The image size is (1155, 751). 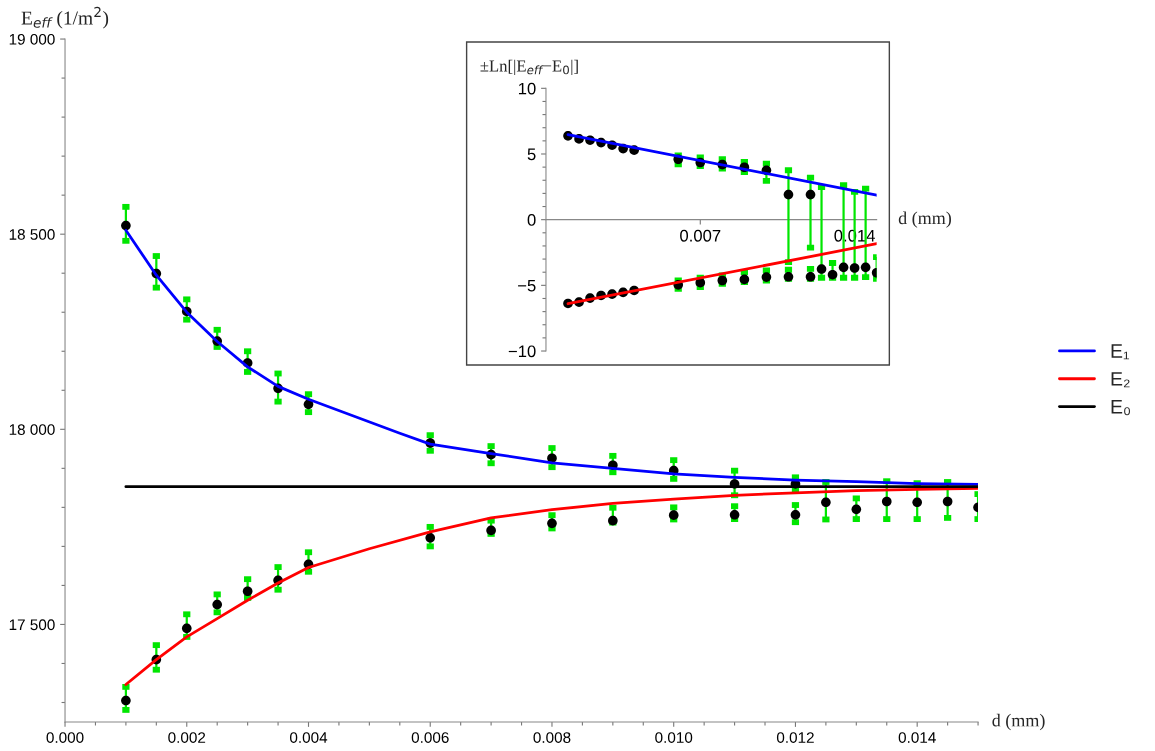 What do you see at coordinates (32, 234) in the screenshot?
I see `y-tick-label: 18 500` at bounding box center [32, 234].